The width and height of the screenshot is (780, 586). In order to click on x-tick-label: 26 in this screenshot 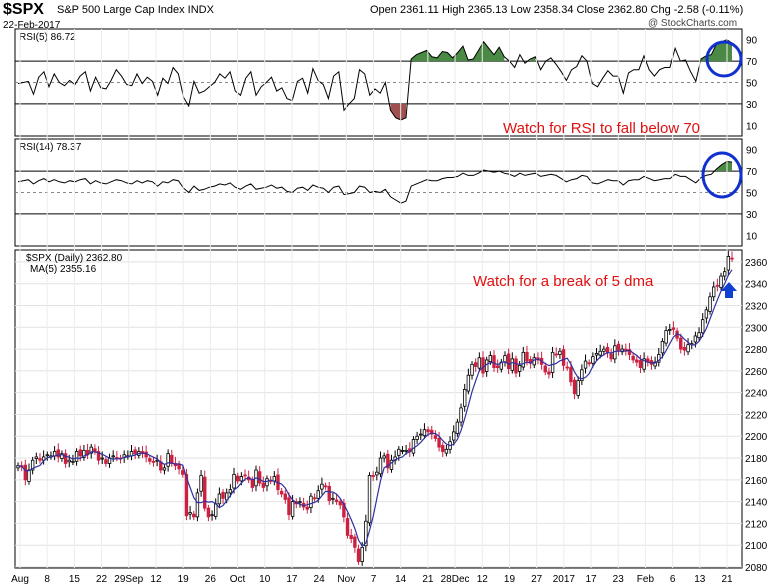, I will do `click(211, 579)`.